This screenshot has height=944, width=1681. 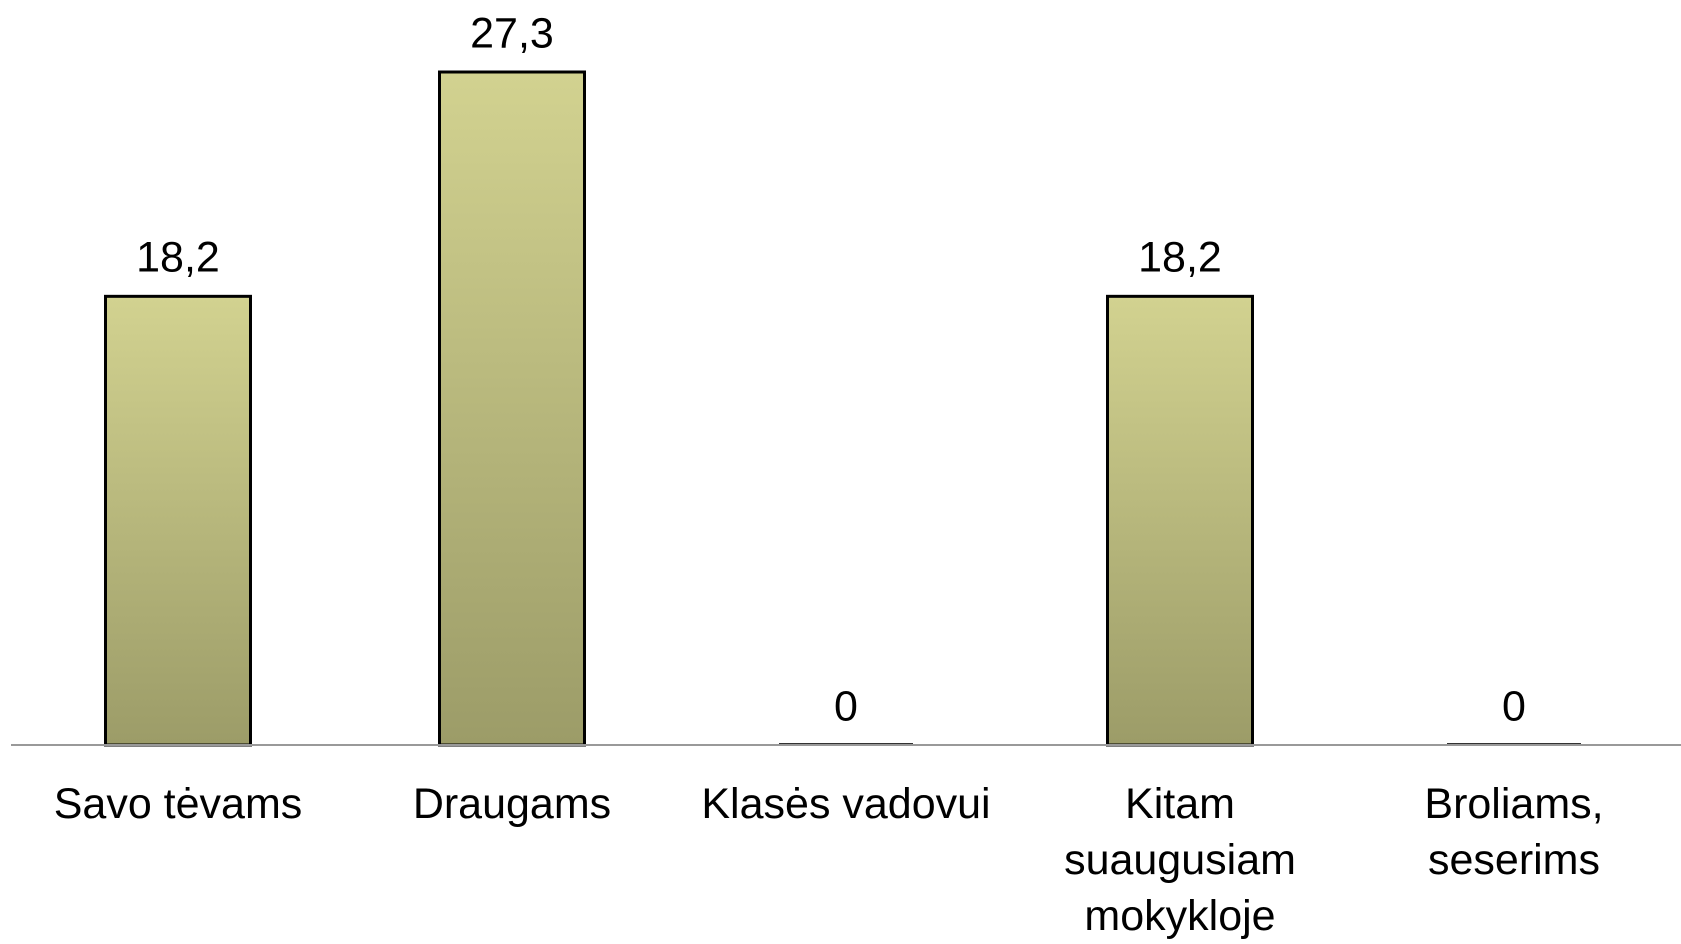 I want to click on x-tick-label: Draugams, so click(x=512, y=804).